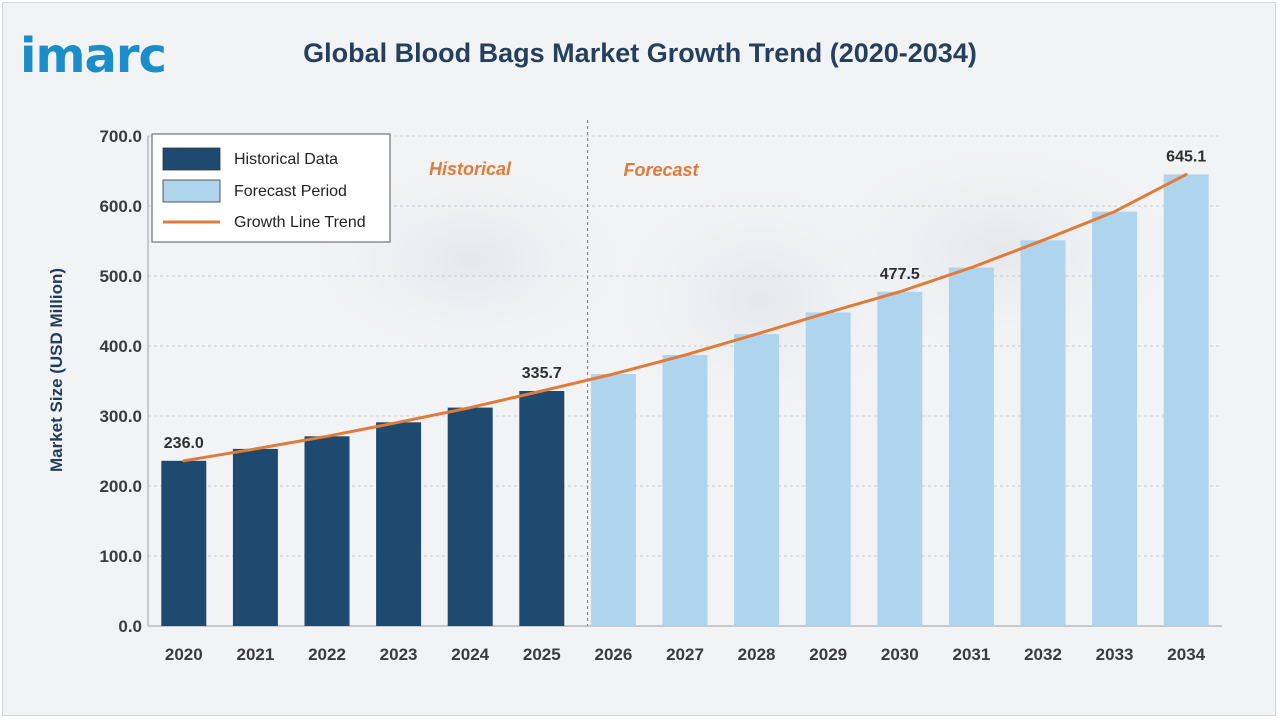 The image size is (1280, 720). I want to click on x-tick-label-2026: 2026, so click(613, 654).